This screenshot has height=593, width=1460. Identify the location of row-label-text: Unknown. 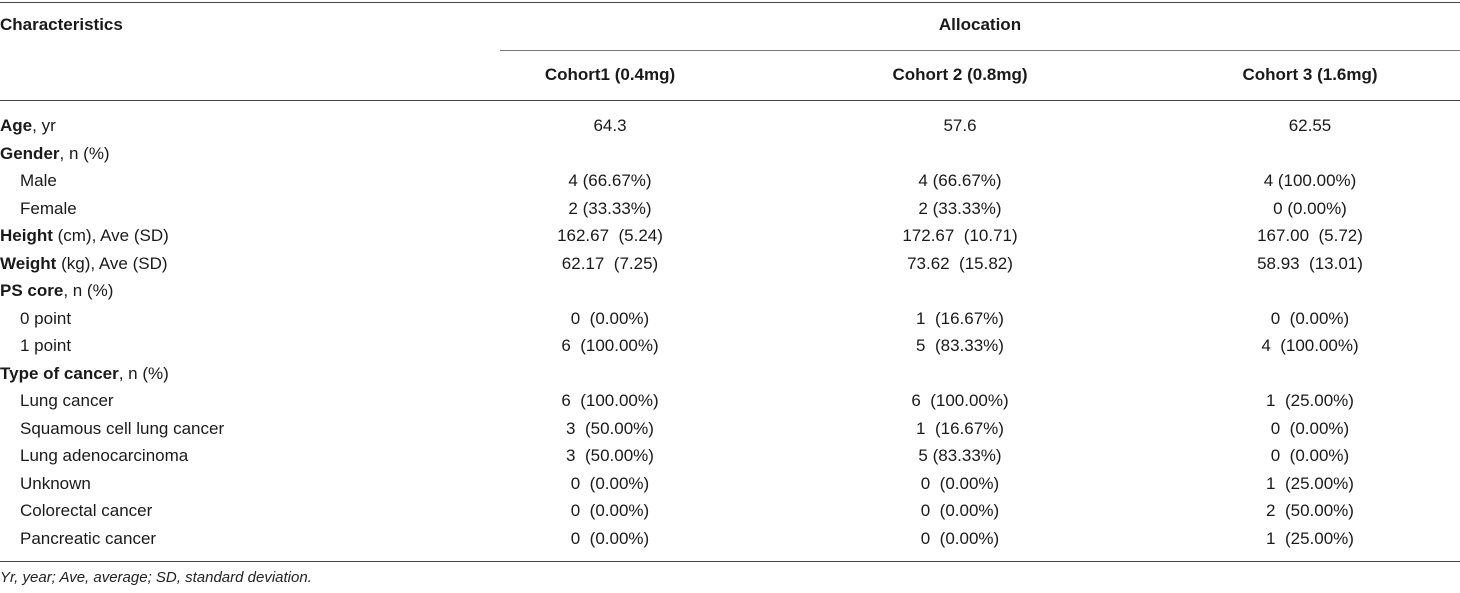
(55, 483).